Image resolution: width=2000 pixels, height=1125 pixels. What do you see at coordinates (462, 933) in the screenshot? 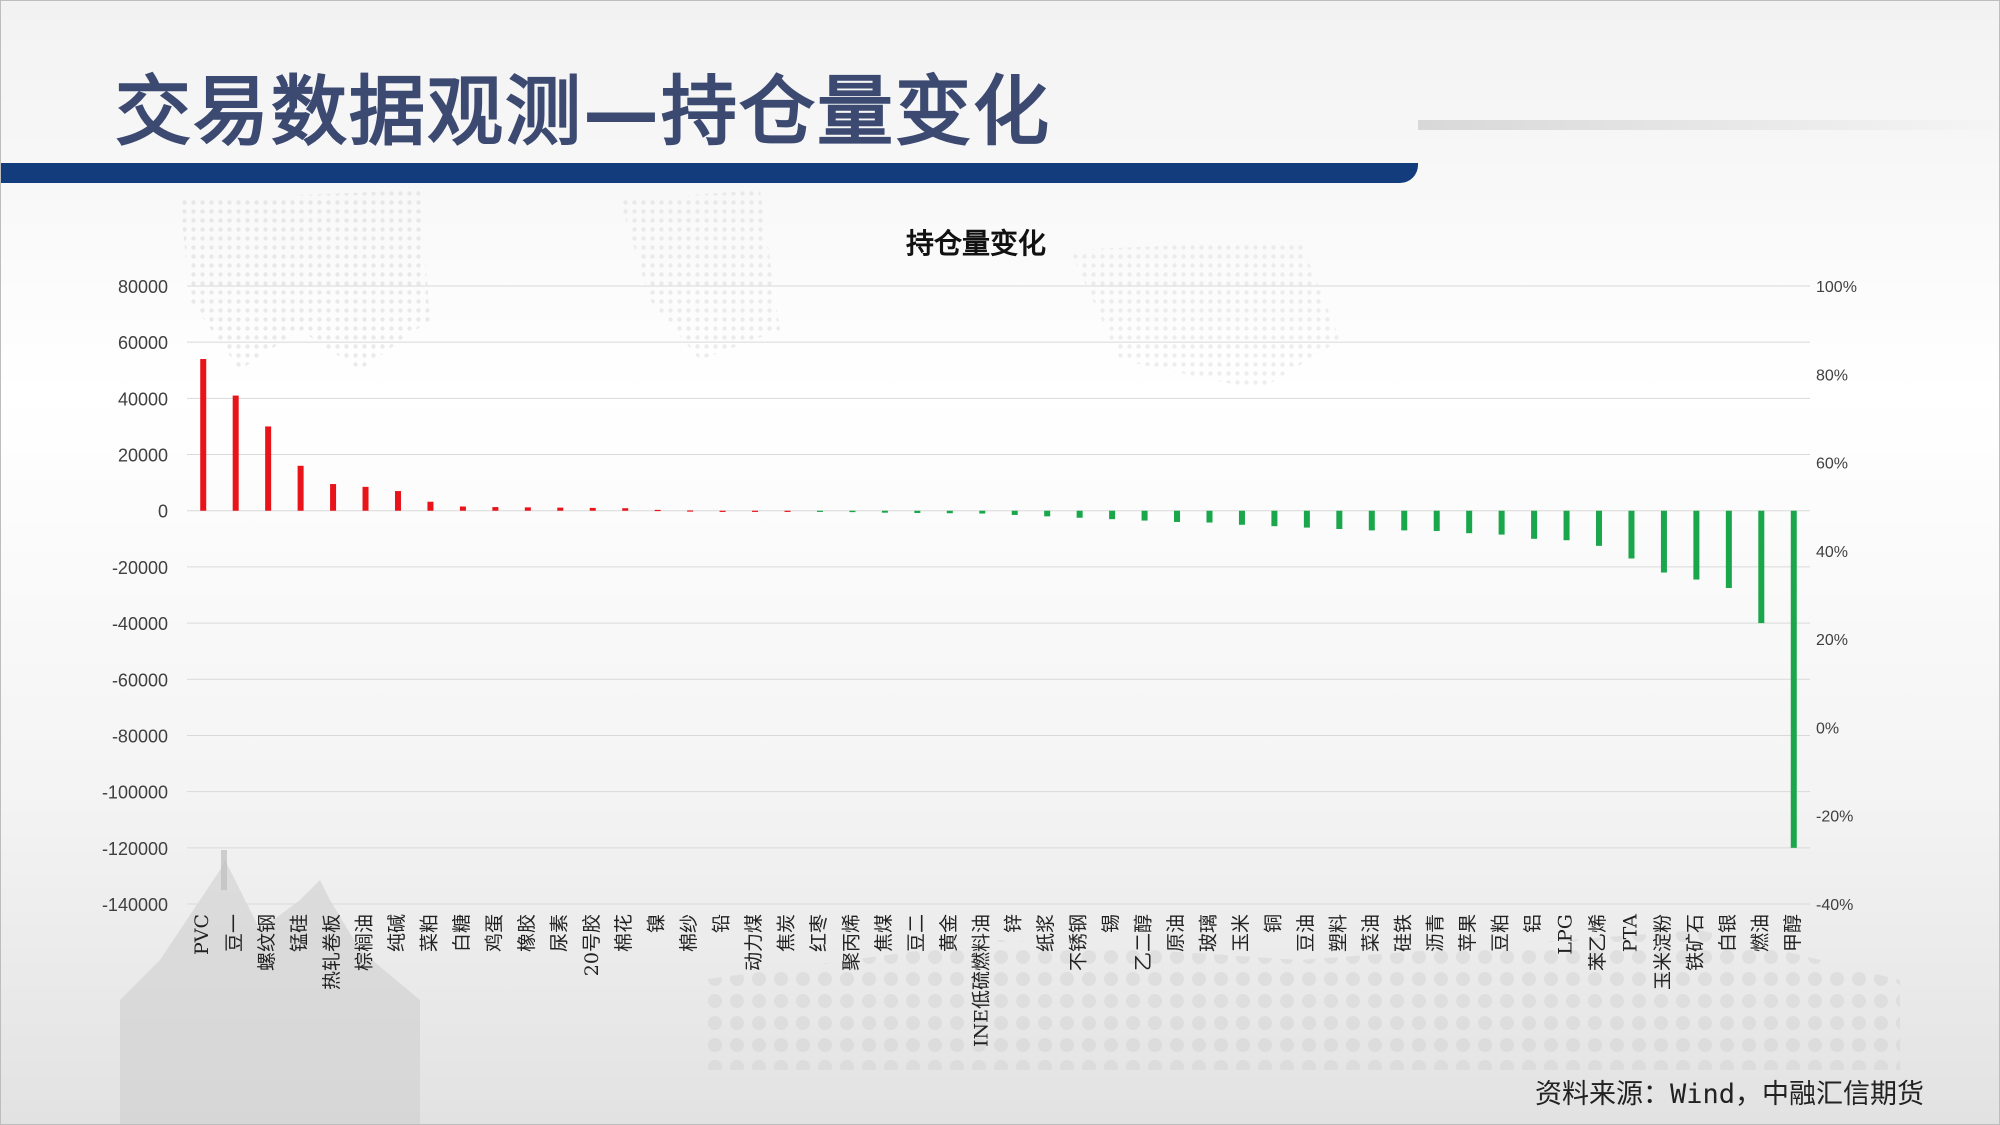
I see `x-tick-label: 白糖` at bounding box center [462, 933].